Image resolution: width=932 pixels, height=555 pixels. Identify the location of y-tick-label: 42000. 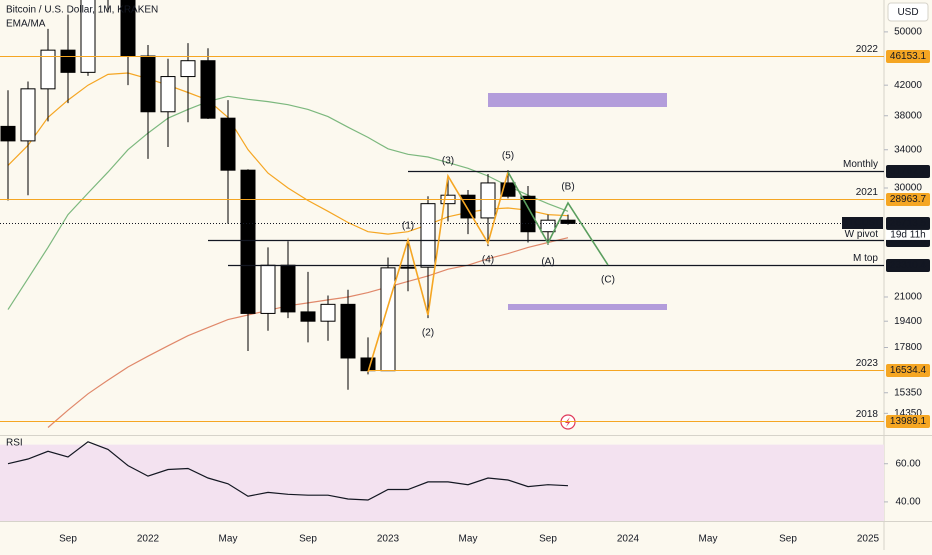
(908, 85).